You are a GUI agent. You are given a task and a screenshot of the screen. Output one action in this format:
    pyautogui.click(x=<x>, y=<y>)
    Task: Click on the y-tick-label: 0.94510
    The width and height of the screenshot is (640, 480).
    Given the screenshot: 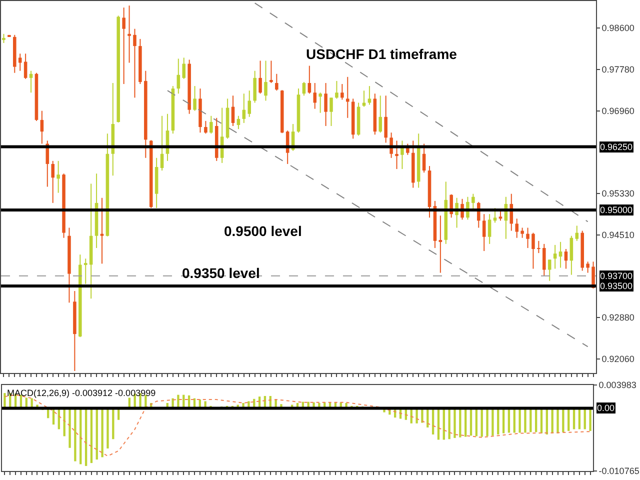 What is the action you would take?
    pyautogui.click(x=618, y=235)
    